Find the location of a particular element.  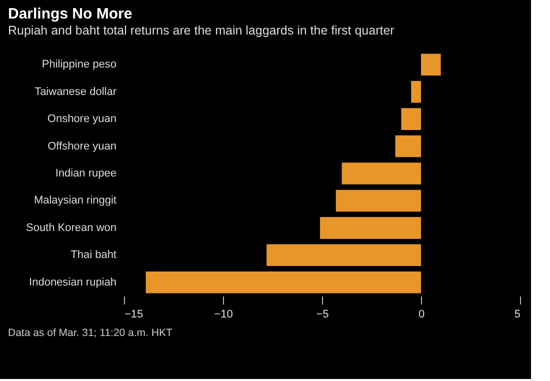

y-tick-label: Indian rupee is located at coordinates (85, 174).